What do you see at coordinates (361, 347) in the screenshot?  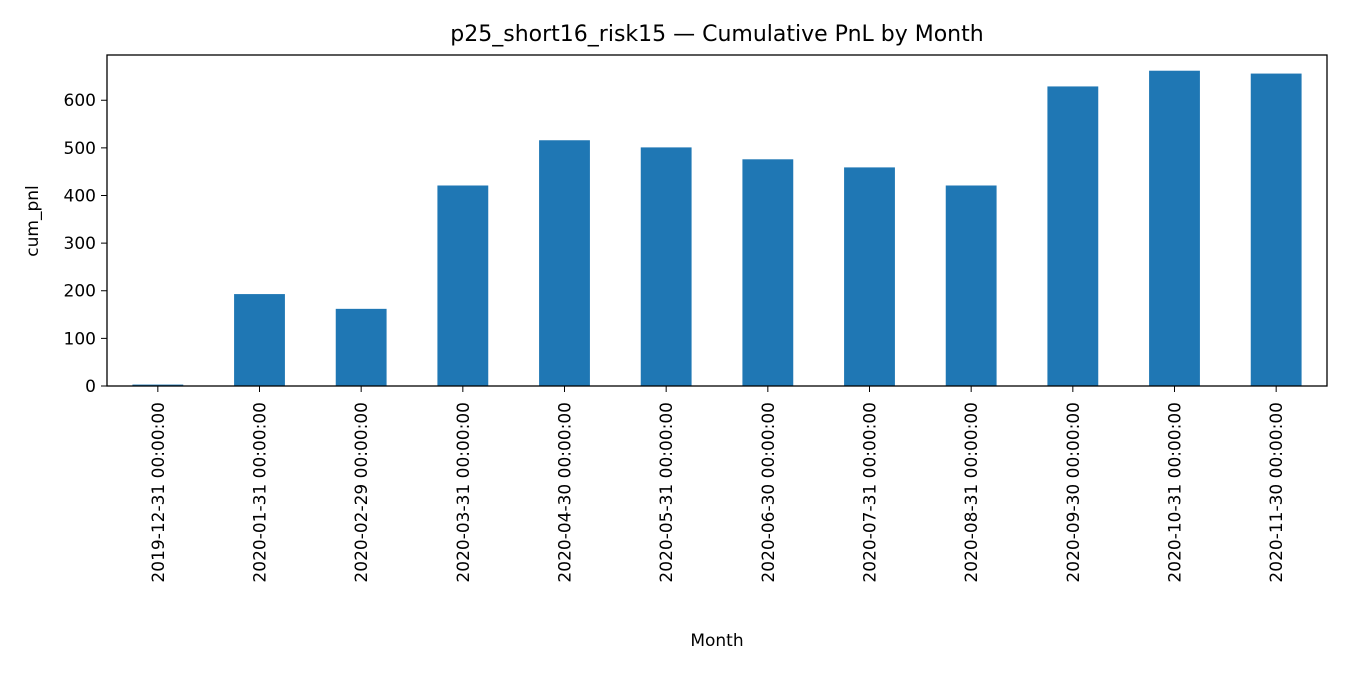 I see `bar-2020-02-29 00:00:00` at bounding box center [361, 347].